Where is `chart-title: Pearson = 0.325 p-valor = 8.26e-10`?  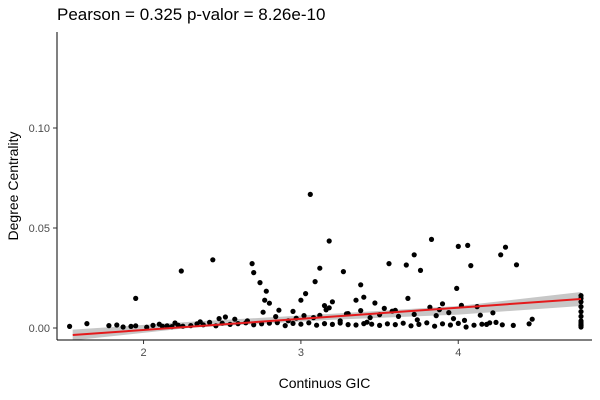 chart-title: Pearson = 0.325 p-valor = 8.26e-10 is located at coordinates (191, 14).